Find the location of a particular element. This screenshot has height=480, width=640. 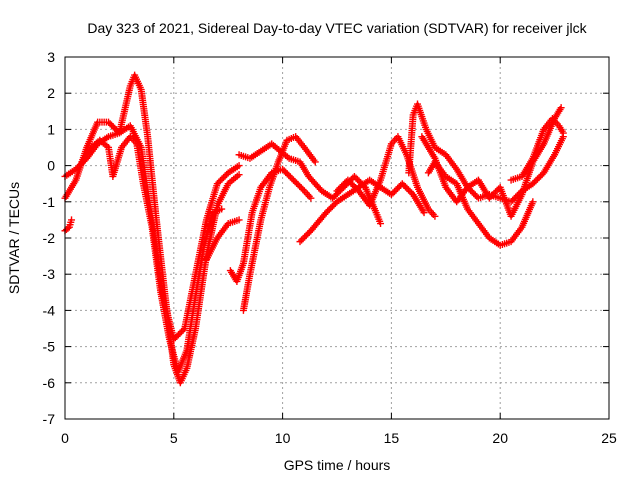

y-tick-label: 2 is located at coordinates (51, 93).